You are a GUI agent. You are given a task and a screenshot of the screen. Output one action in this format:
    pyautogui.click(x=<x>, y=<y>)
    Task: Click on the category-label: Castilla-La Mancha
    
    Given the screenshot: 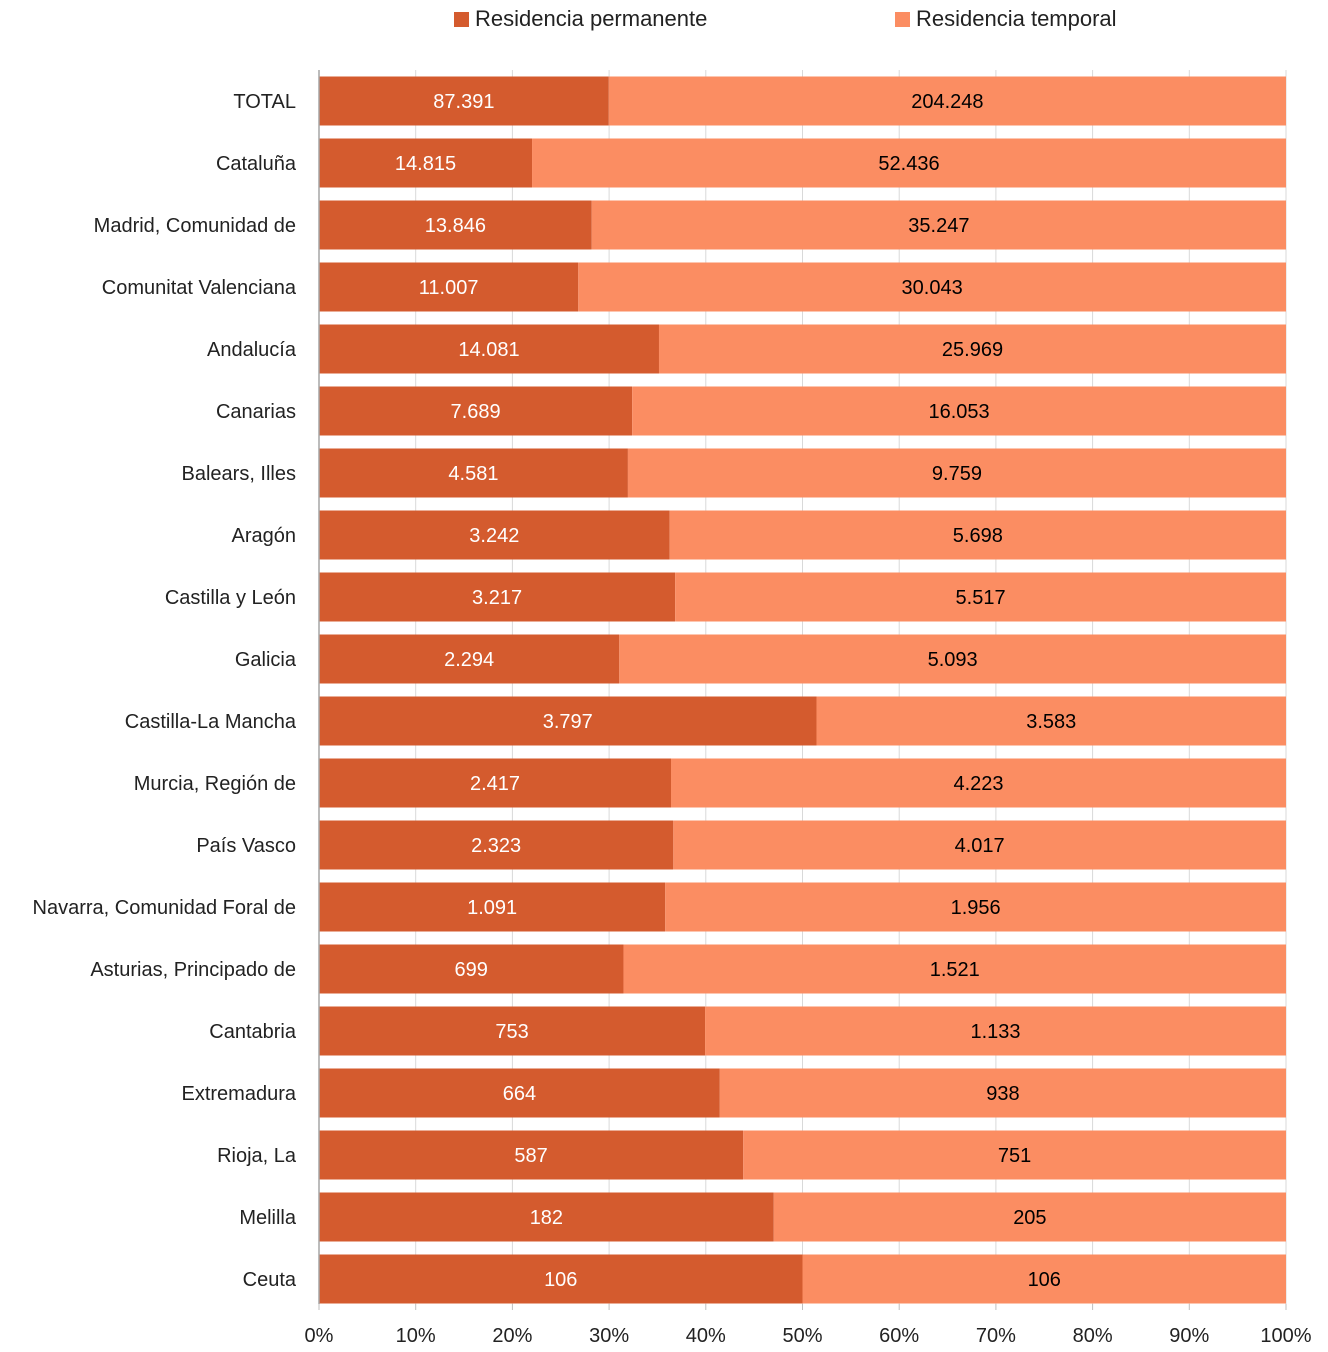 What is the action you would take?
    pyautogui.click(x=211, y=722)
    